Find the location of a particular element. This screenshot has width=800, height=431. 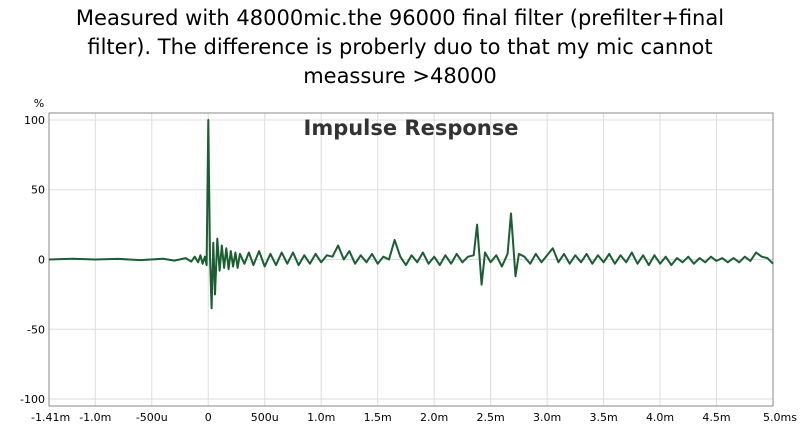

x-tick-label: 0 is located at coordinates (208, 417).